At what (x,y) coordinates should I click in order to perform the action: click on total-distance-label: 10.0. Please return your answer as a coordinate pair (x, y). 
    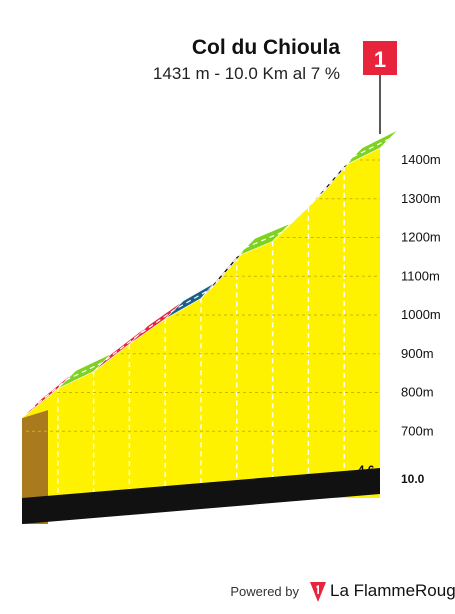
    Looking at the image, I should click on (413, 479).